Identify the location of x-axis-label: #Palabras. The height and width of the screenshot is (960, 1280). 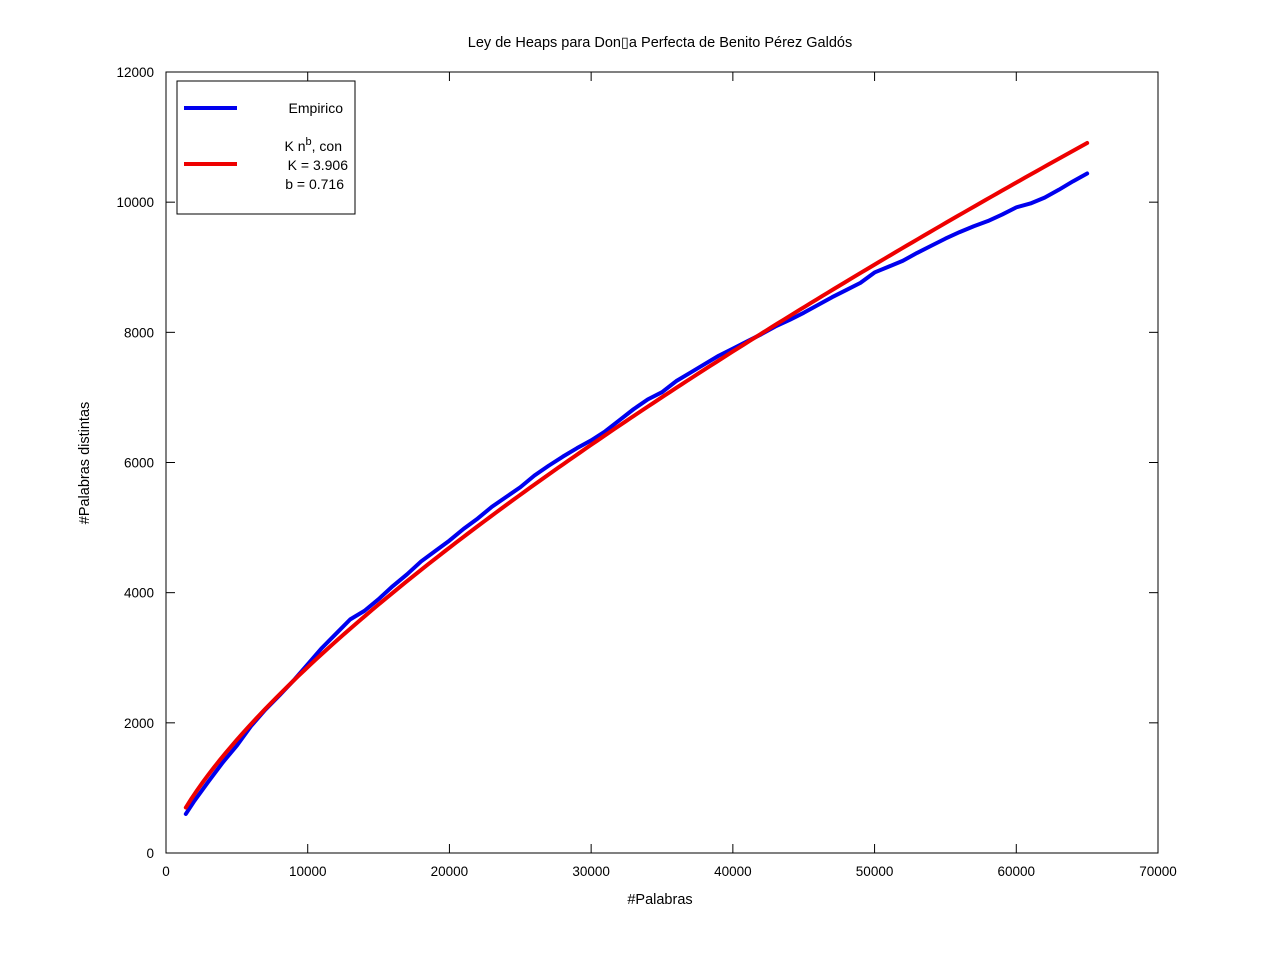
(659, 900).